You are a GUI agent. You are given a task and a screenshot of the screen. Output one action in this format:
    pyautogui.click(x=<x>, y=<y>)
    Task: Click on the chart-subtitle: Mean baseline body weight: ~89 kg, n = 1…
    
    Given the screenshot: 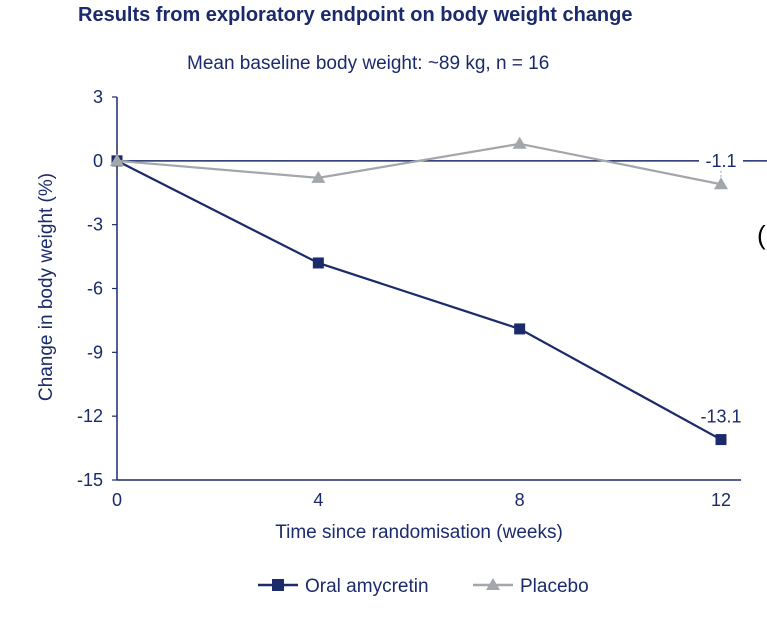 What is the action you would take?
    pyautogui.click(x=368, y=63)
    